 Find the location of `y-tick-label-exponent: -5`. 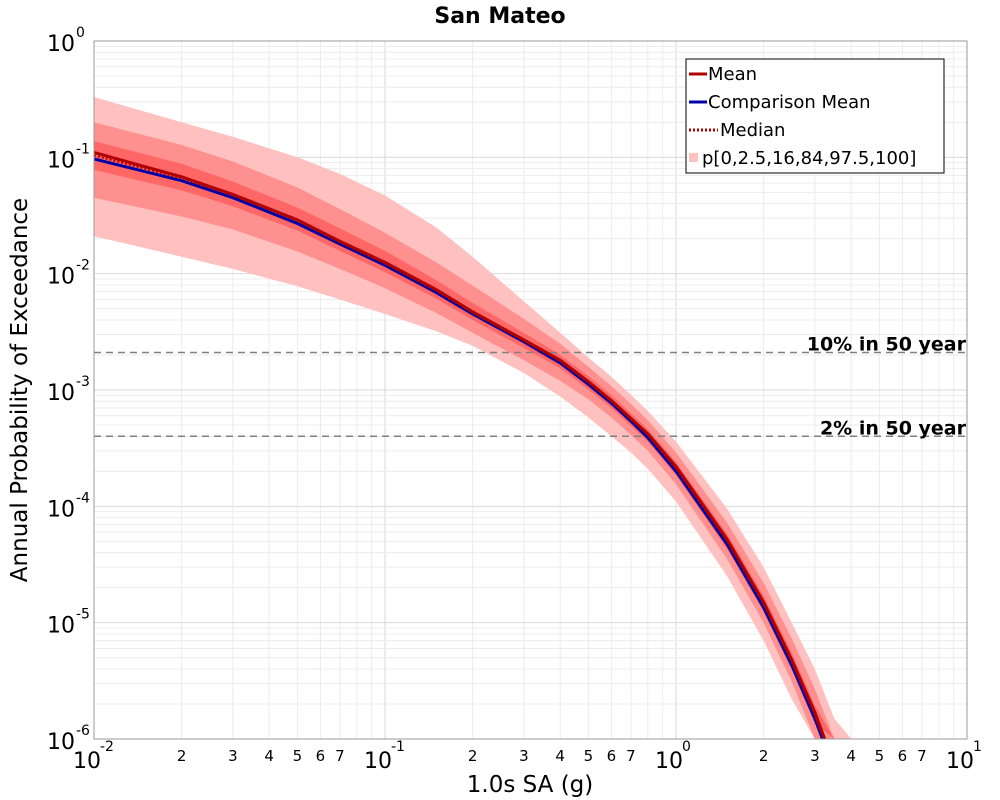

y-tick-label-exponent: -5 is located at coordinates (83, 615).